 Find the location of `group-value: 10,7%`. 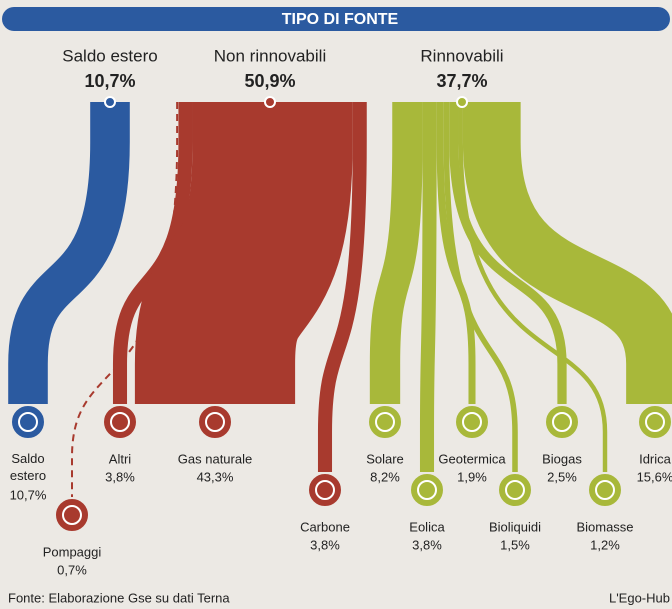

group-value: 10,7% is located at coordinates (109, 81).